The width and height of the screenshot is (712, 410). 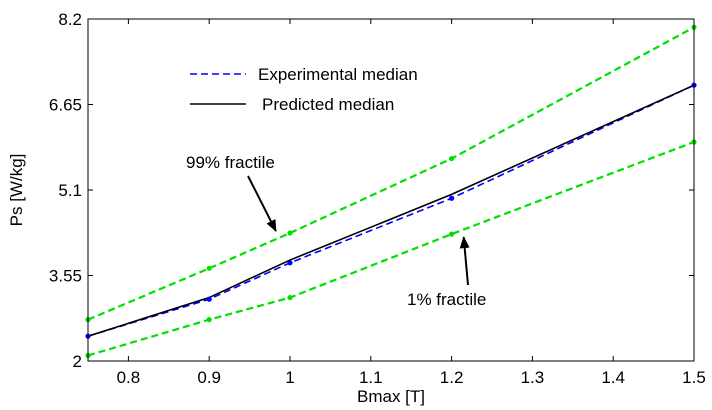 What do you see at coordinates (391, 396) in the screenshot?
I see `x-axis-title: Bmax [T]` at bounding box center [391, 396].